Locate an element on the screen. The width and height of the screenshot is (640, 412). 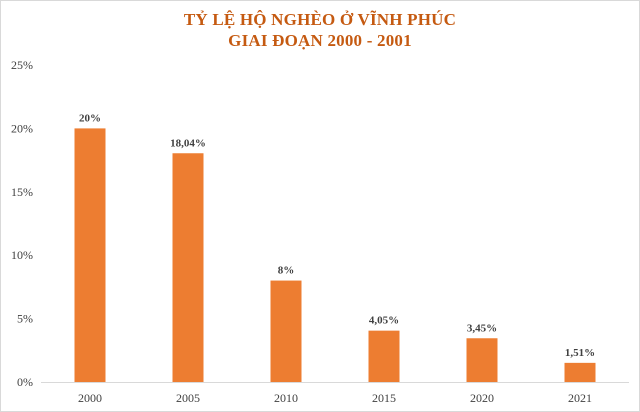
y-tick-label: 10% is located at coordinates (22, 255).